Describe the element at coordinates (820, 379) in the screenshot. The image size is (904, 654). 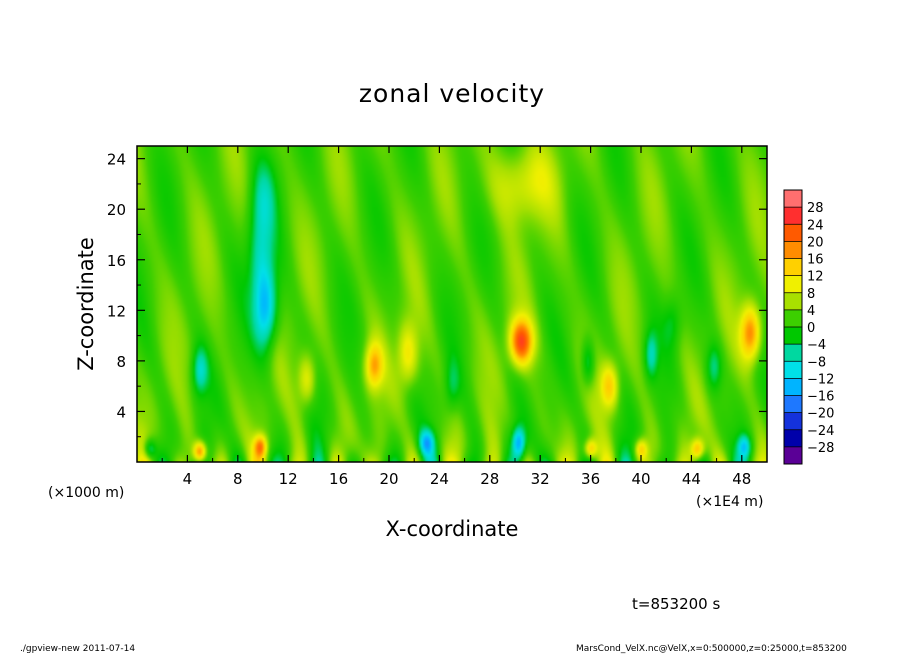
I see `colorbar-label: −12` at that location.